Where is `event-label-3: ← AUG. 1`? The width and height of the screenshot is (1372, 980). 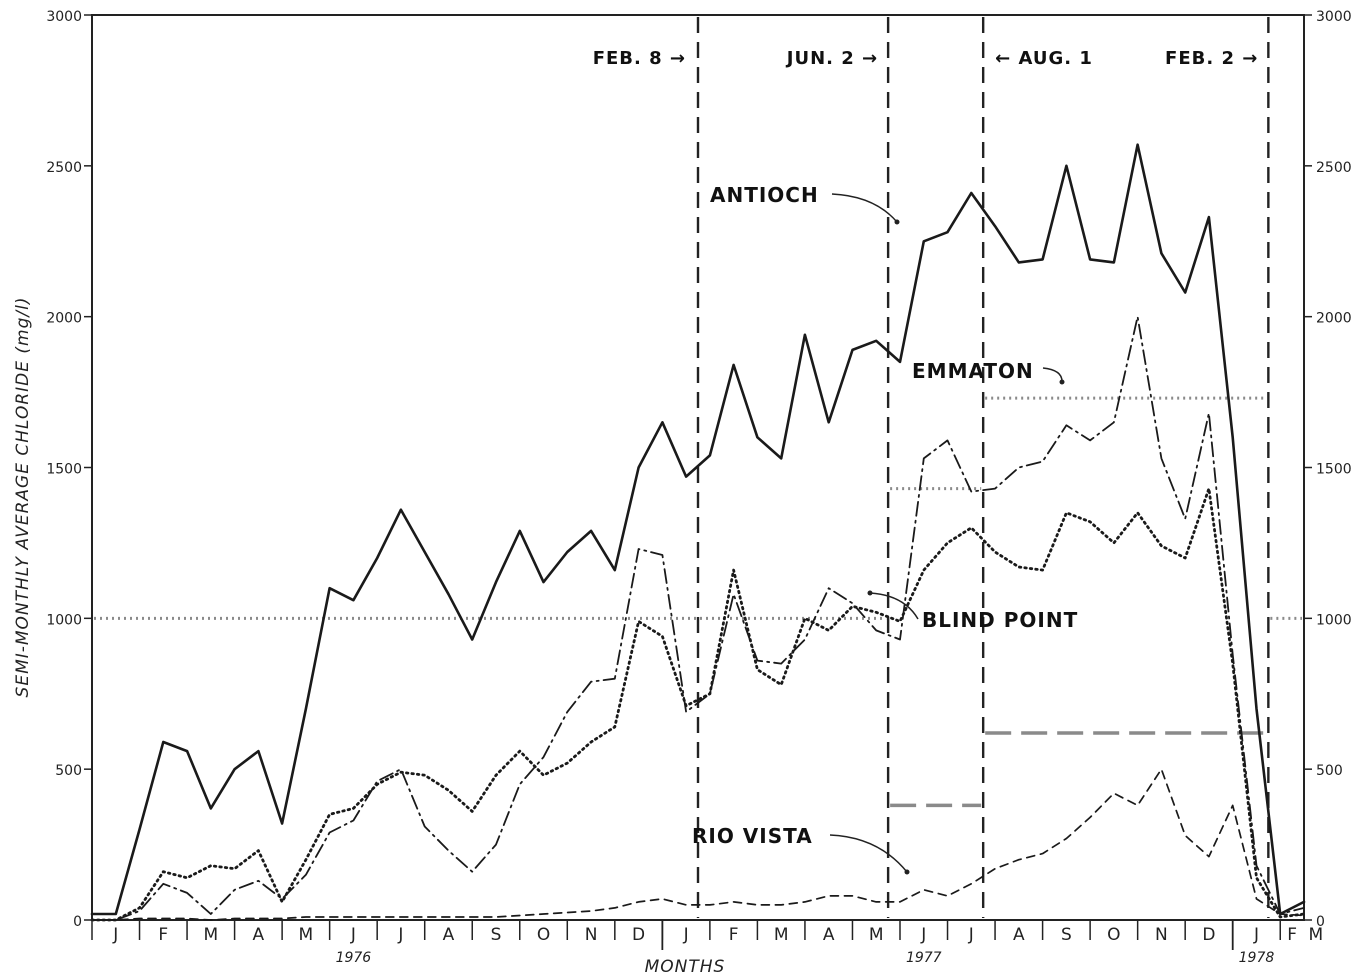
event-label-3: ← AUG. 1 is located at coordinates (1044, 58).